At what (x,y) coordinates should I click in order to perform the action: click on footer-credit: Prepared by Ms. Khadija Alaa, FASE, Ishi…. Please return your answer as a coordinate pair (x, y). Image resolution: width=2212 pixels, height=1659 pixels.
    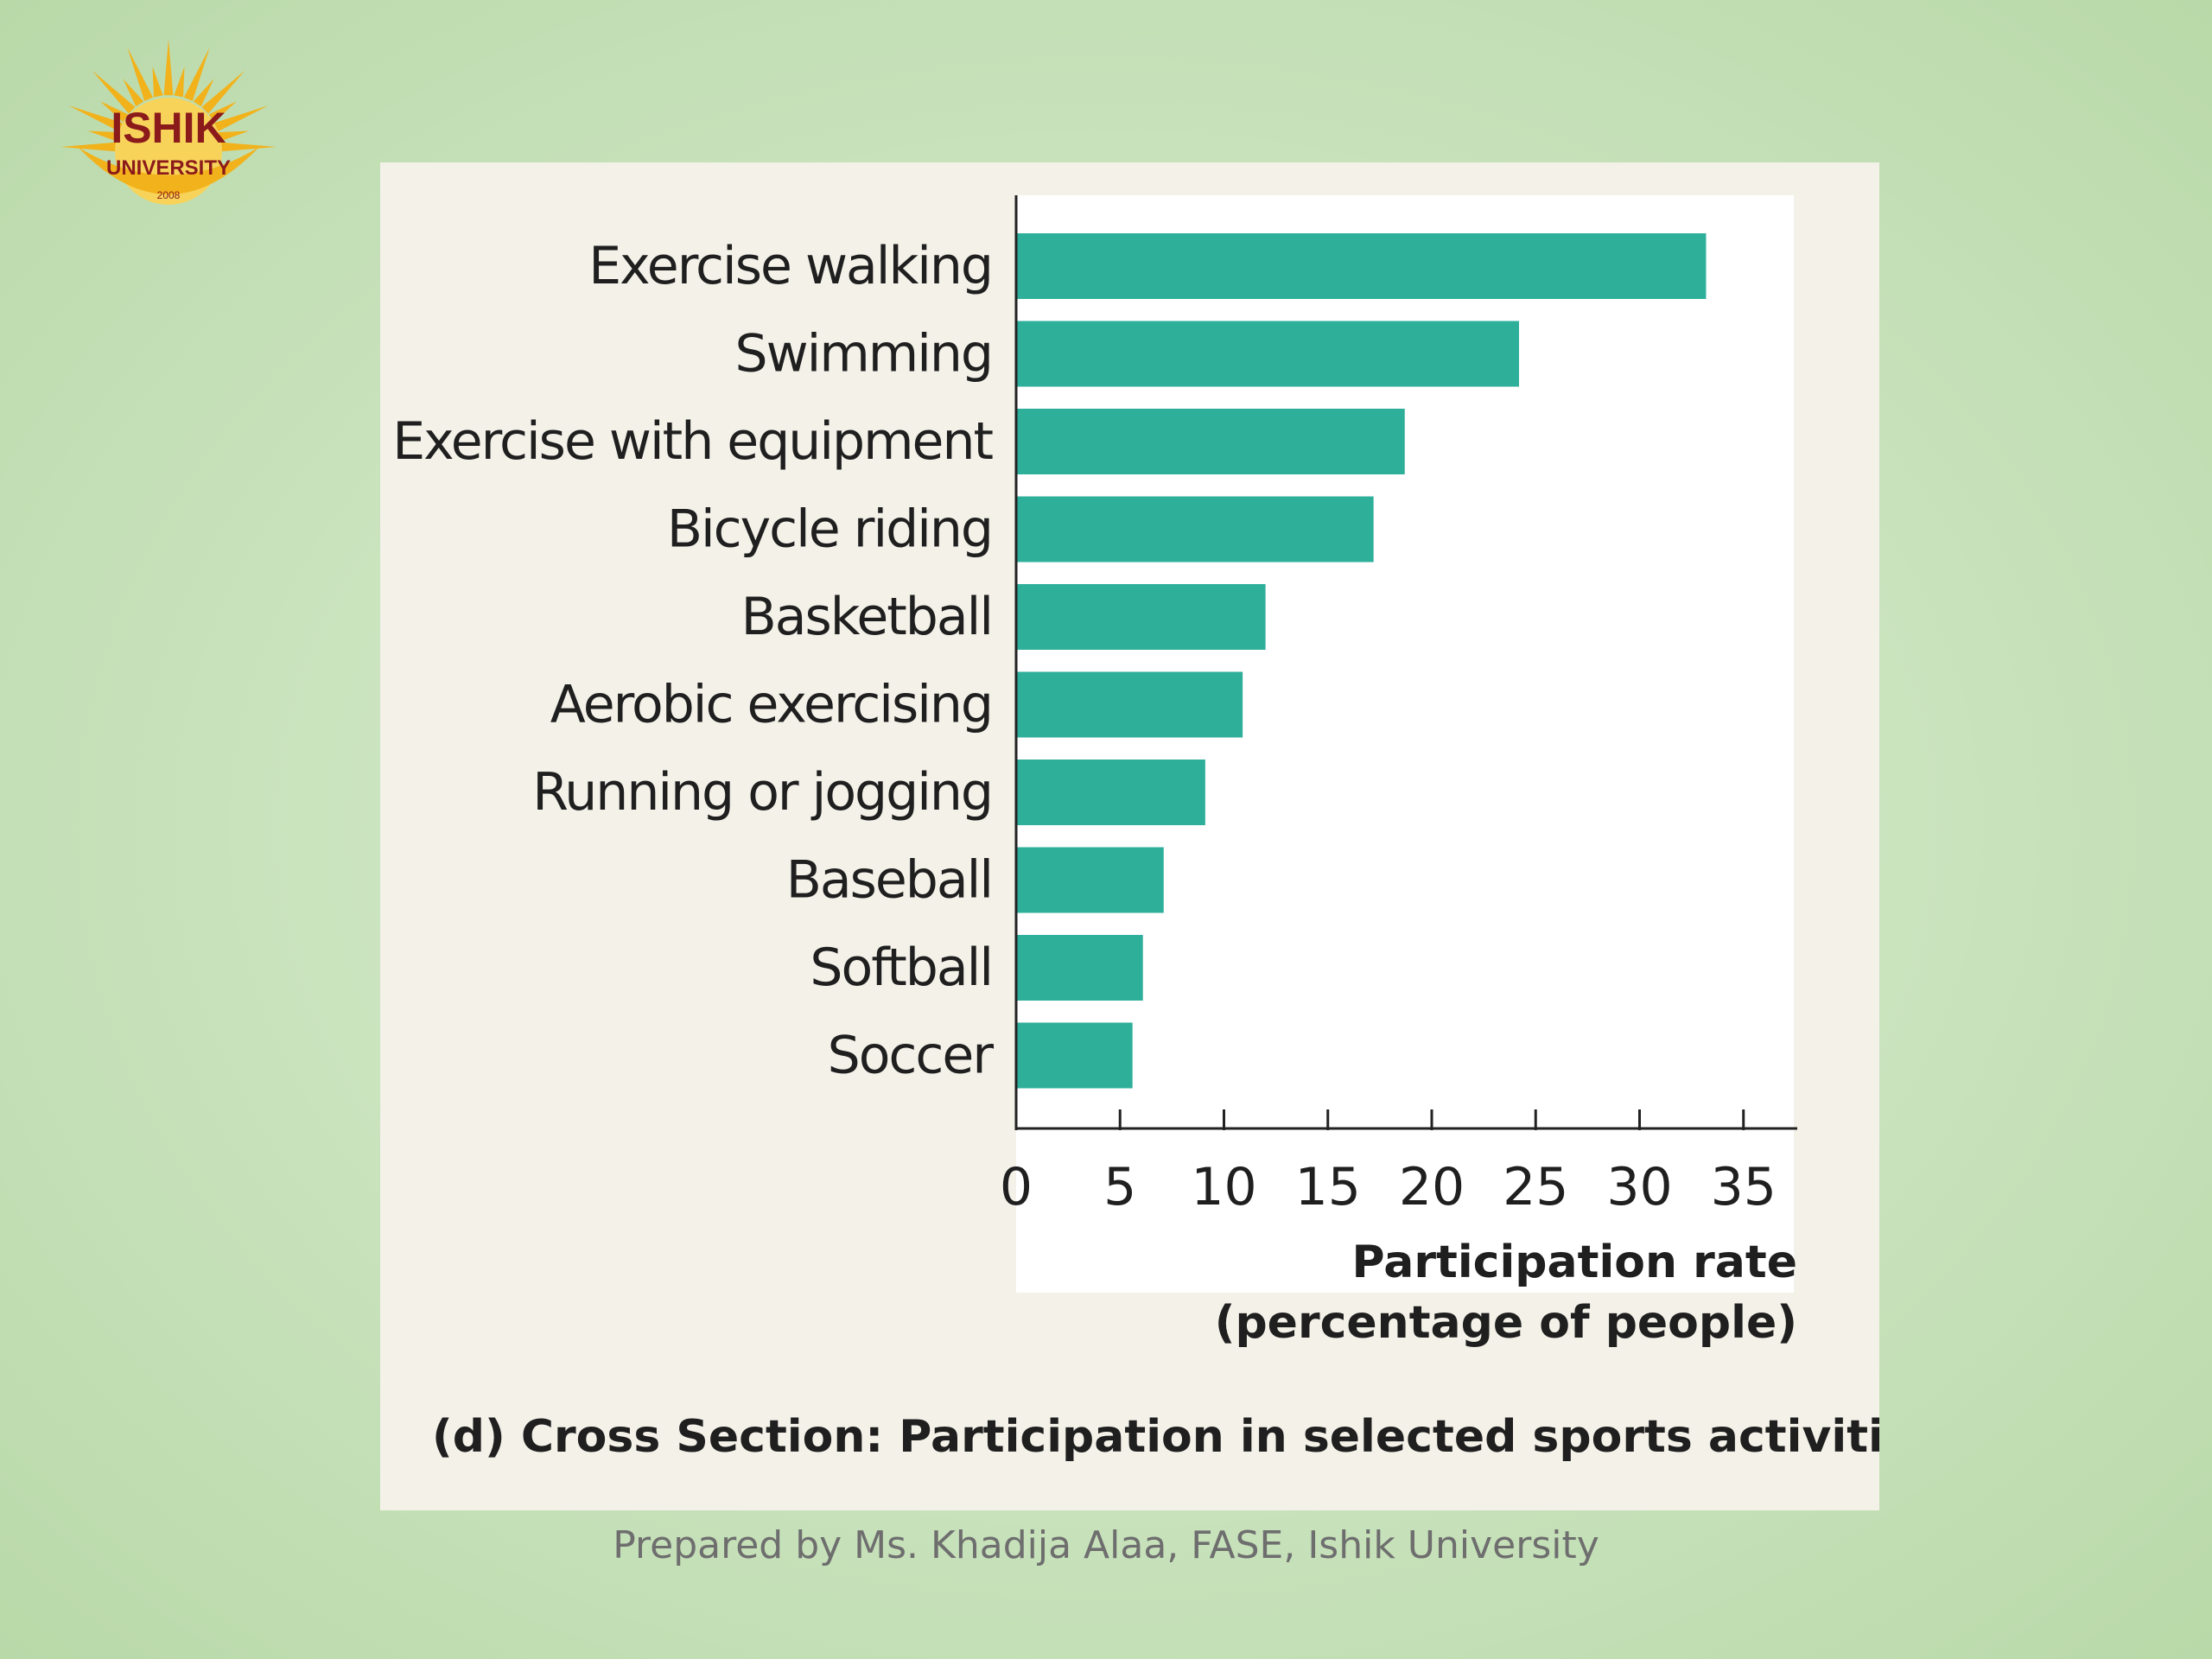
    Looking at the image, I should click on (1106, 1545).